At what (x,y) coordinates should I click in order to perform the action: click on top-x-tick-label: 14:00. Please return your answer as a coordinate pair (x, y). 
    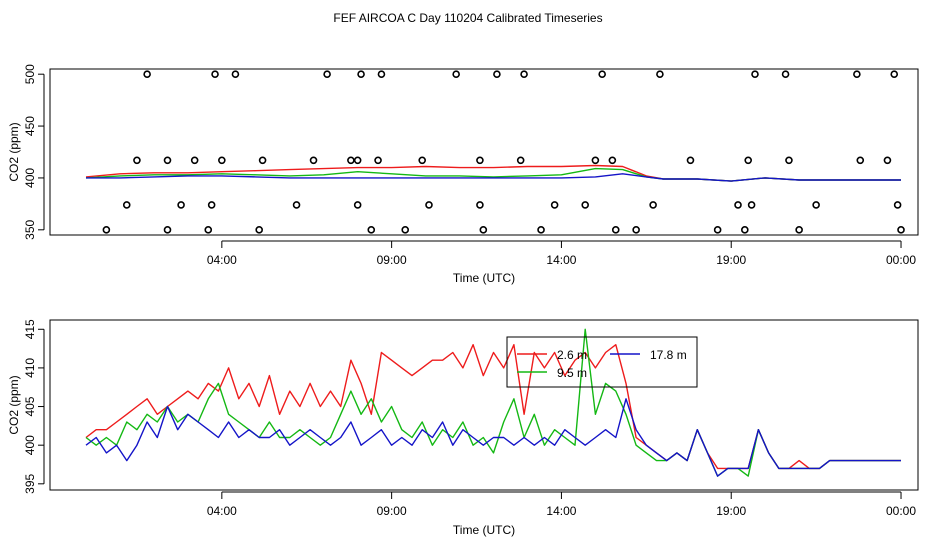
    Looking at the image, I should click on (561, 260).